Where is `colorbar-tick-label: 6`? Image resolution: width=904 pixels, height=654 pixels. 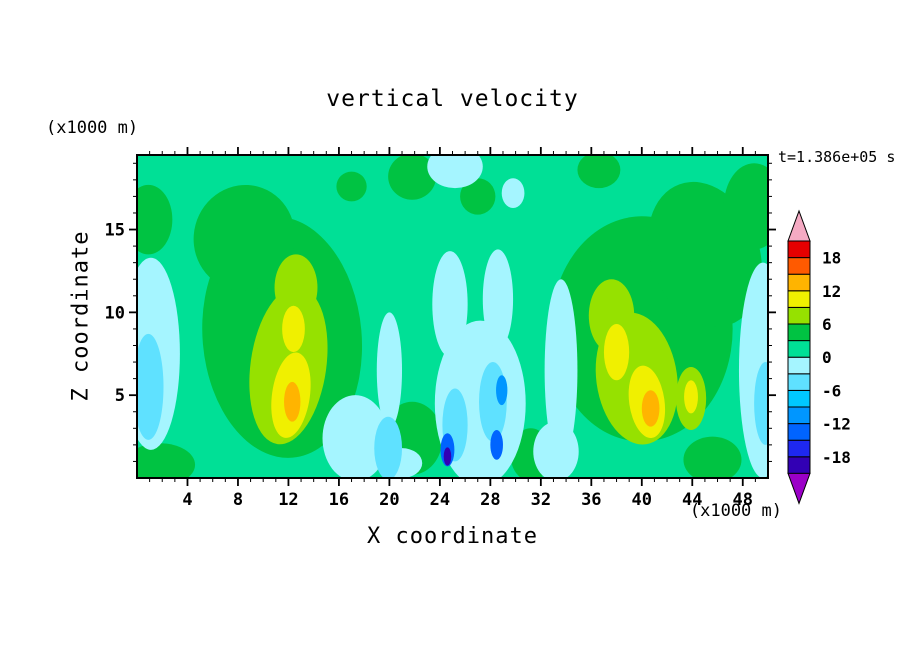 colorbar-tick-label: 6 is located at coordinates (827, 324).